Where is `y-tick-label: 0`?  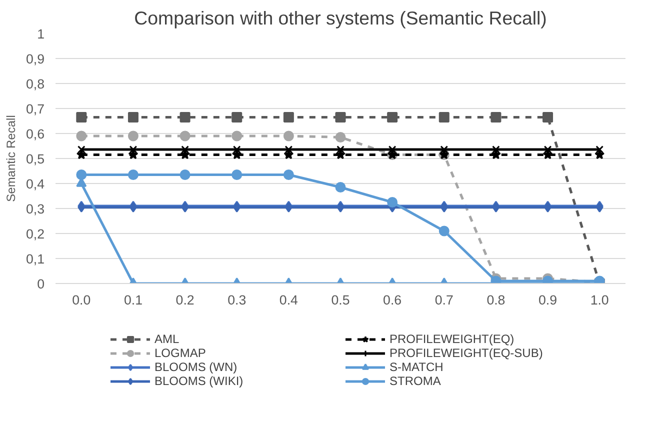 y-tick-label: 0 is located at coordinates (41, 284).